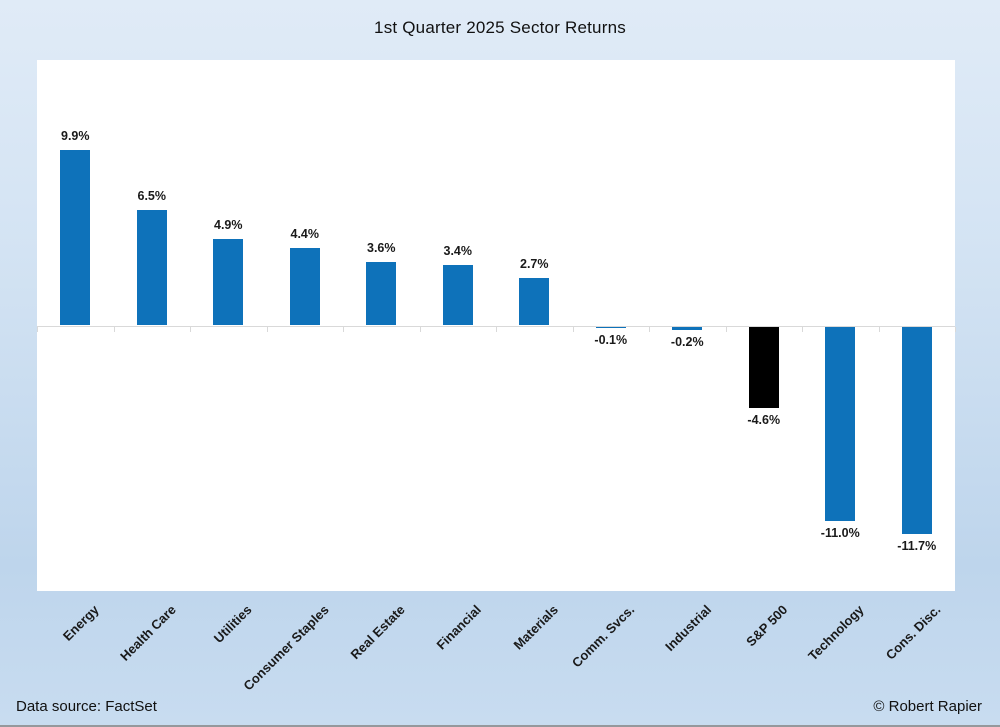 The image size is (1000, 727). What do you see at coordinates (534, 301) in the screenshot?
I see `chart-bar-materials` at bounding box center [534, 301].